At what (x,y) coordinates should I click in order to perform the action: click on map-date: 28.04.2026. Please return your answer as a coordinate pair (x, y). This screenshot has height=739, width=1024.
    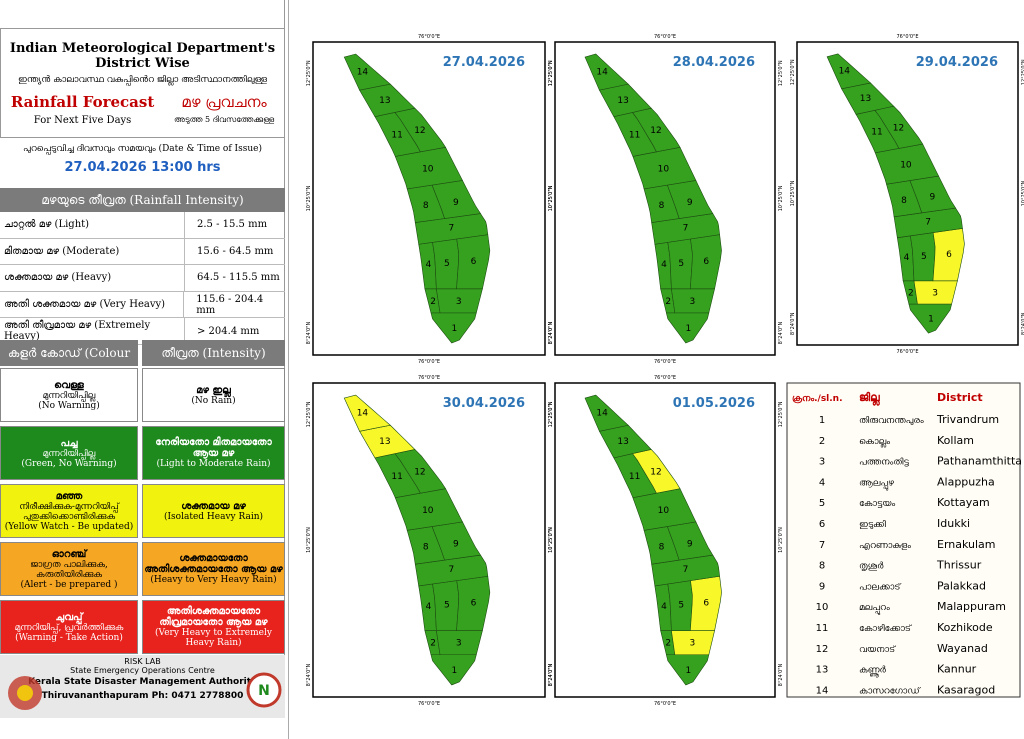
    Looking at the image, I should click on (714, 62).